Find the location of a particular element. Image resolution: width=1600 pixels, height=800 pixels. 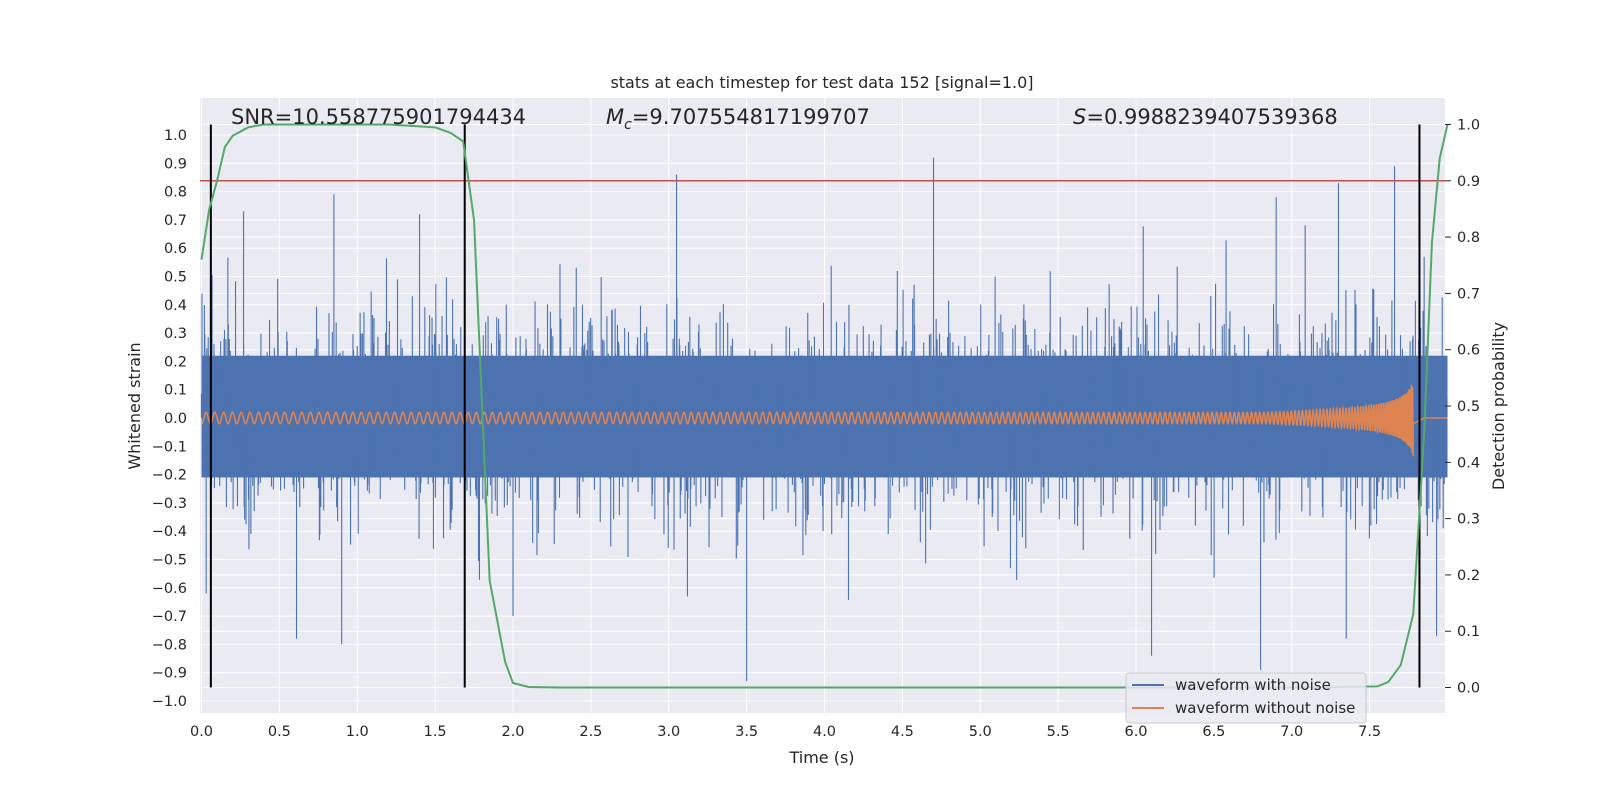

y-tick-label: 0.7 is located at coordinates (175, 221).